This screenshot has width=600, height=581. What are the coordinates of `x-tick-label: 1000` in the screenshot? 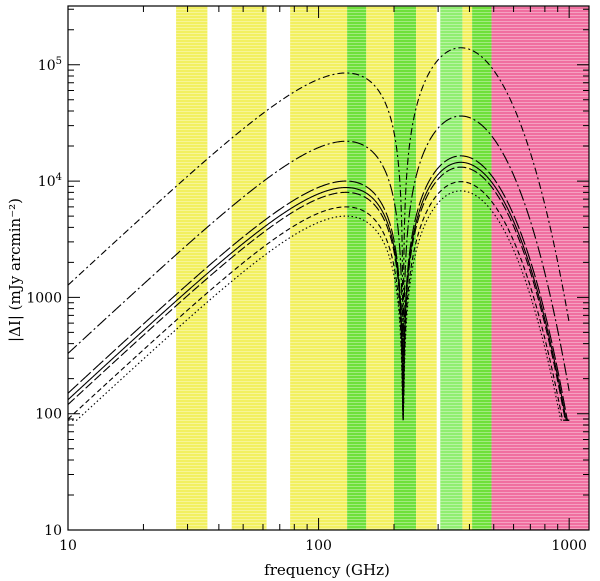 It's located at (569, 546).